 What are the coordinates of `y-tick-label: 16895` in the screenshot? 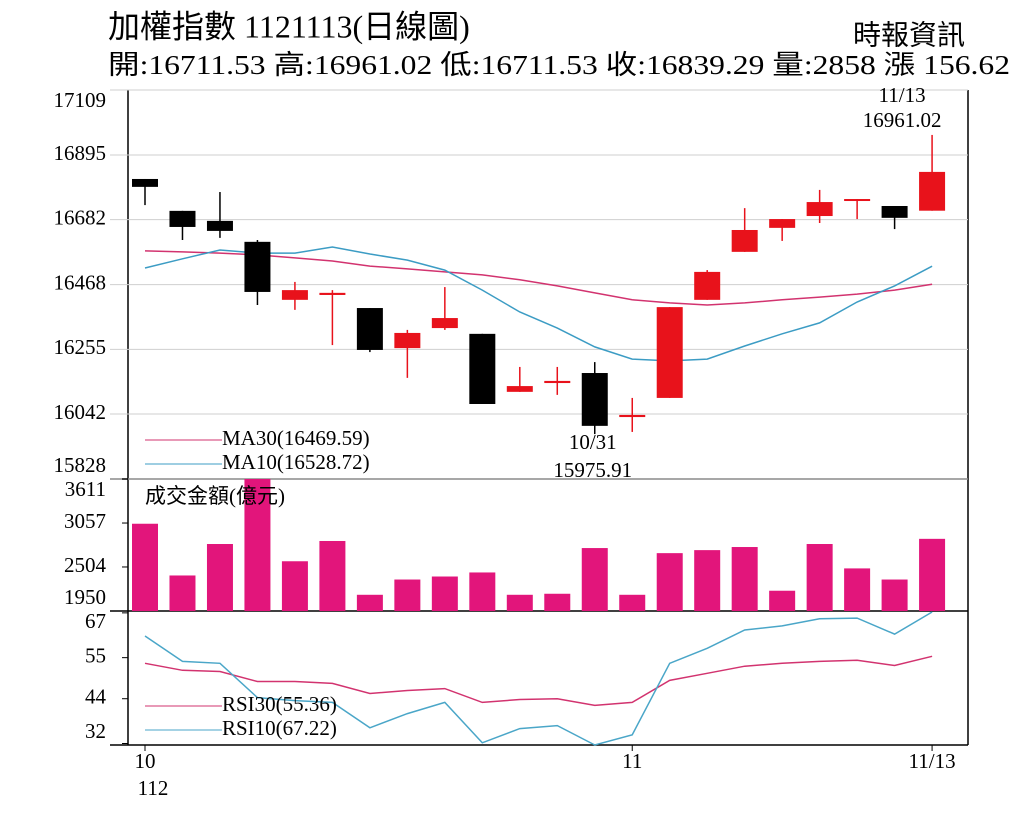 It's located at (80, 153).